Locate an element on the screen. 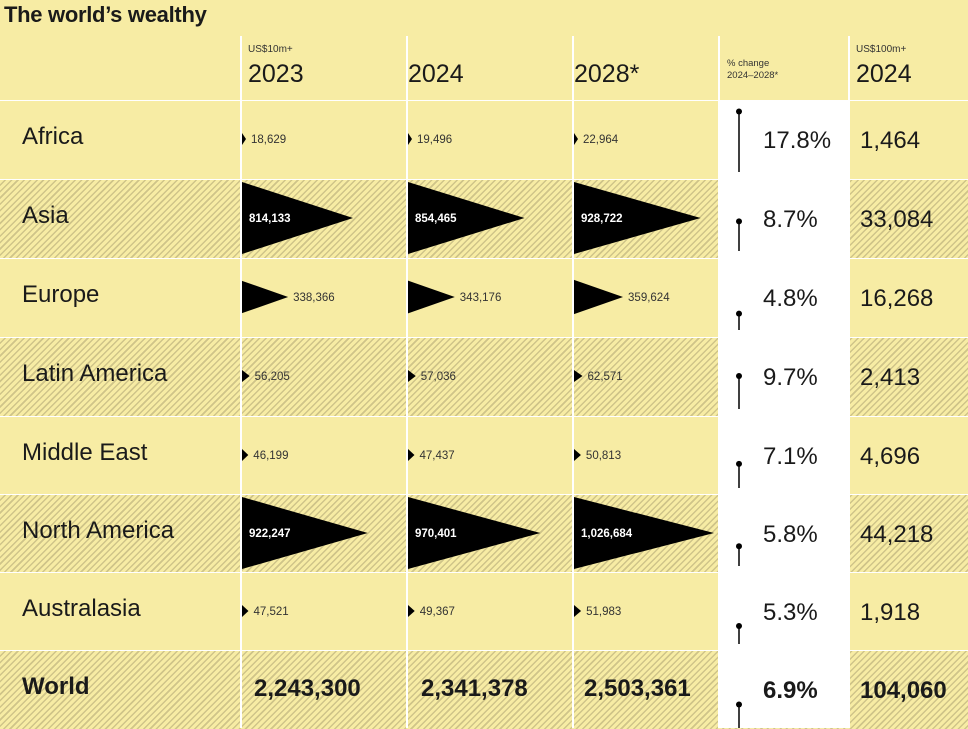  pct-change-label: % change 2024–2028* is located at coordinates (752, 70).